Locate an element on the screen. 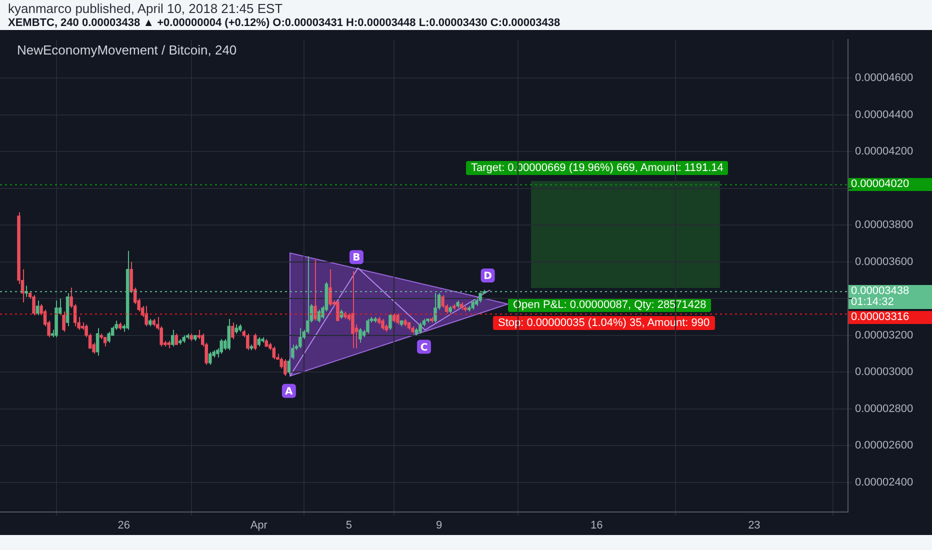 The height and width of the screenshot is (550, 932). annotation: D is located at coordinates (488, 276).